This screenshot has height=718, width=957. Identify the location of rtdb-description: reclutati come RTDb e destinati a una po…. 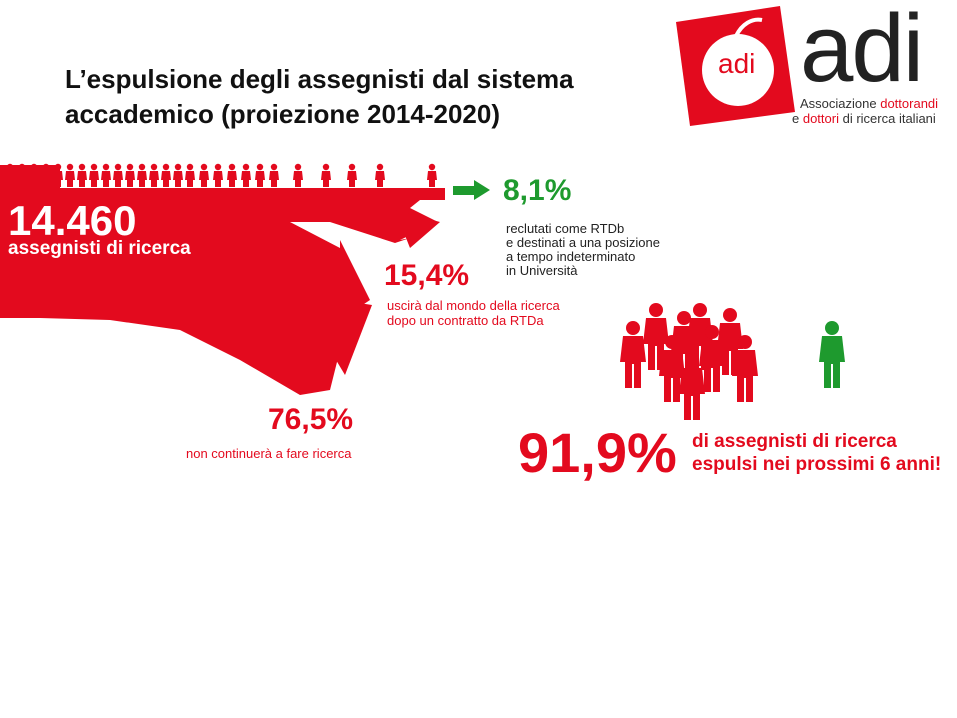
(583, 250).